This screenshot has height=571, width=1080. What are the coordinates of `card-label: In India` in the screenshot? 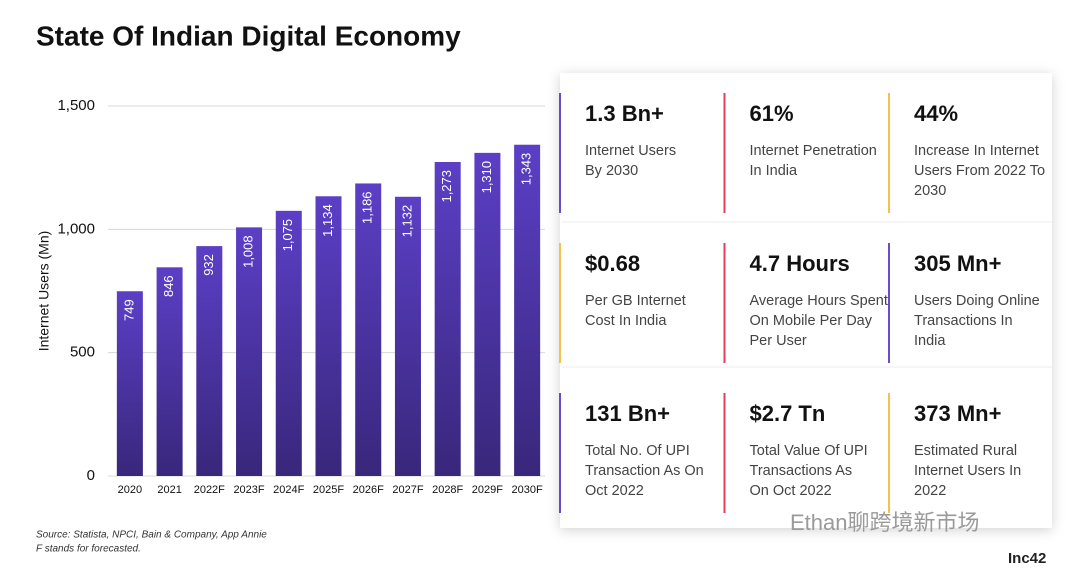 It's located at (774, 171).